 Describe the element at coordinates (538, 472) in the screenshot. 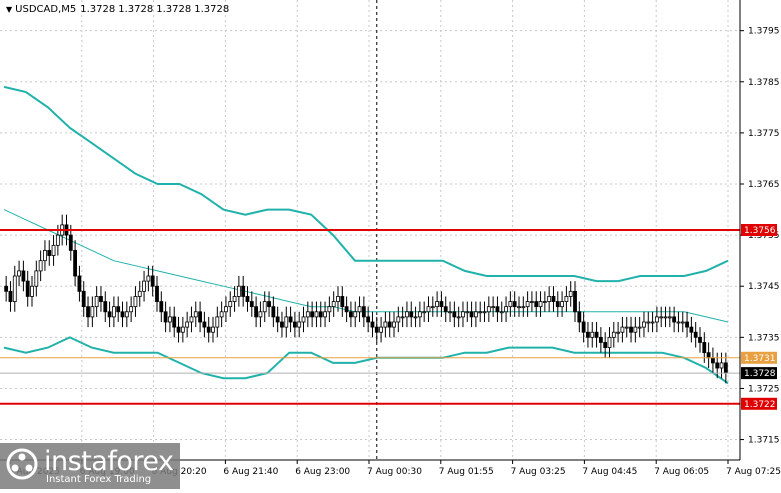

I see `time-tick-label: 7 Aug 03:25` at that location.